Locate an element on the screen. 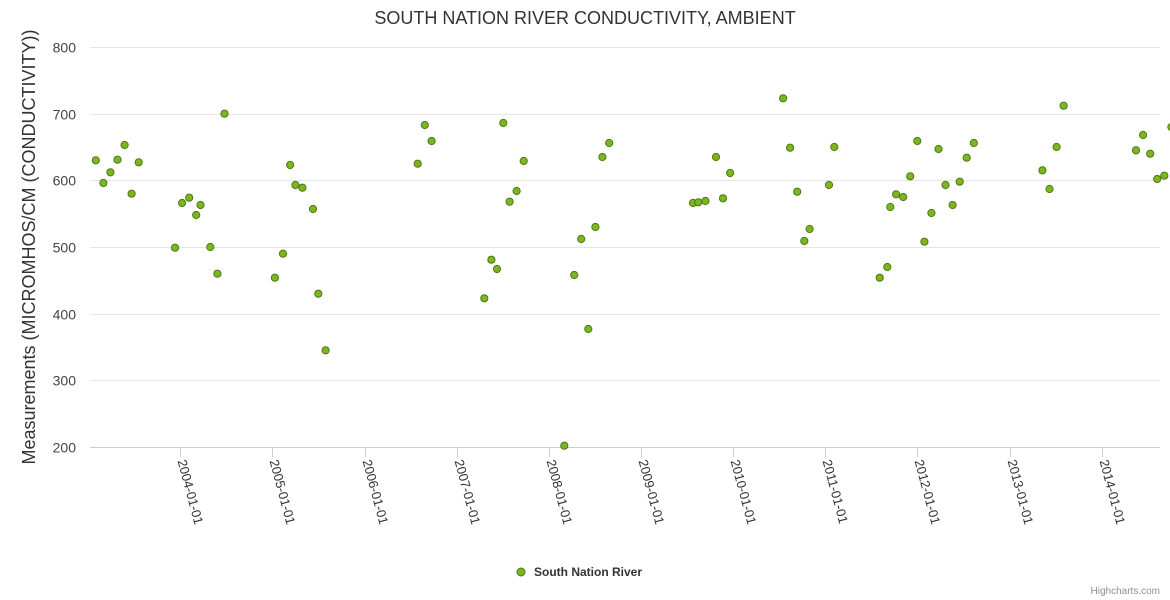 The width and height of the screenshot is (1170, 600). y-axis: 200 300 400 500 600 700 800 is located at coordinates (65, 248).